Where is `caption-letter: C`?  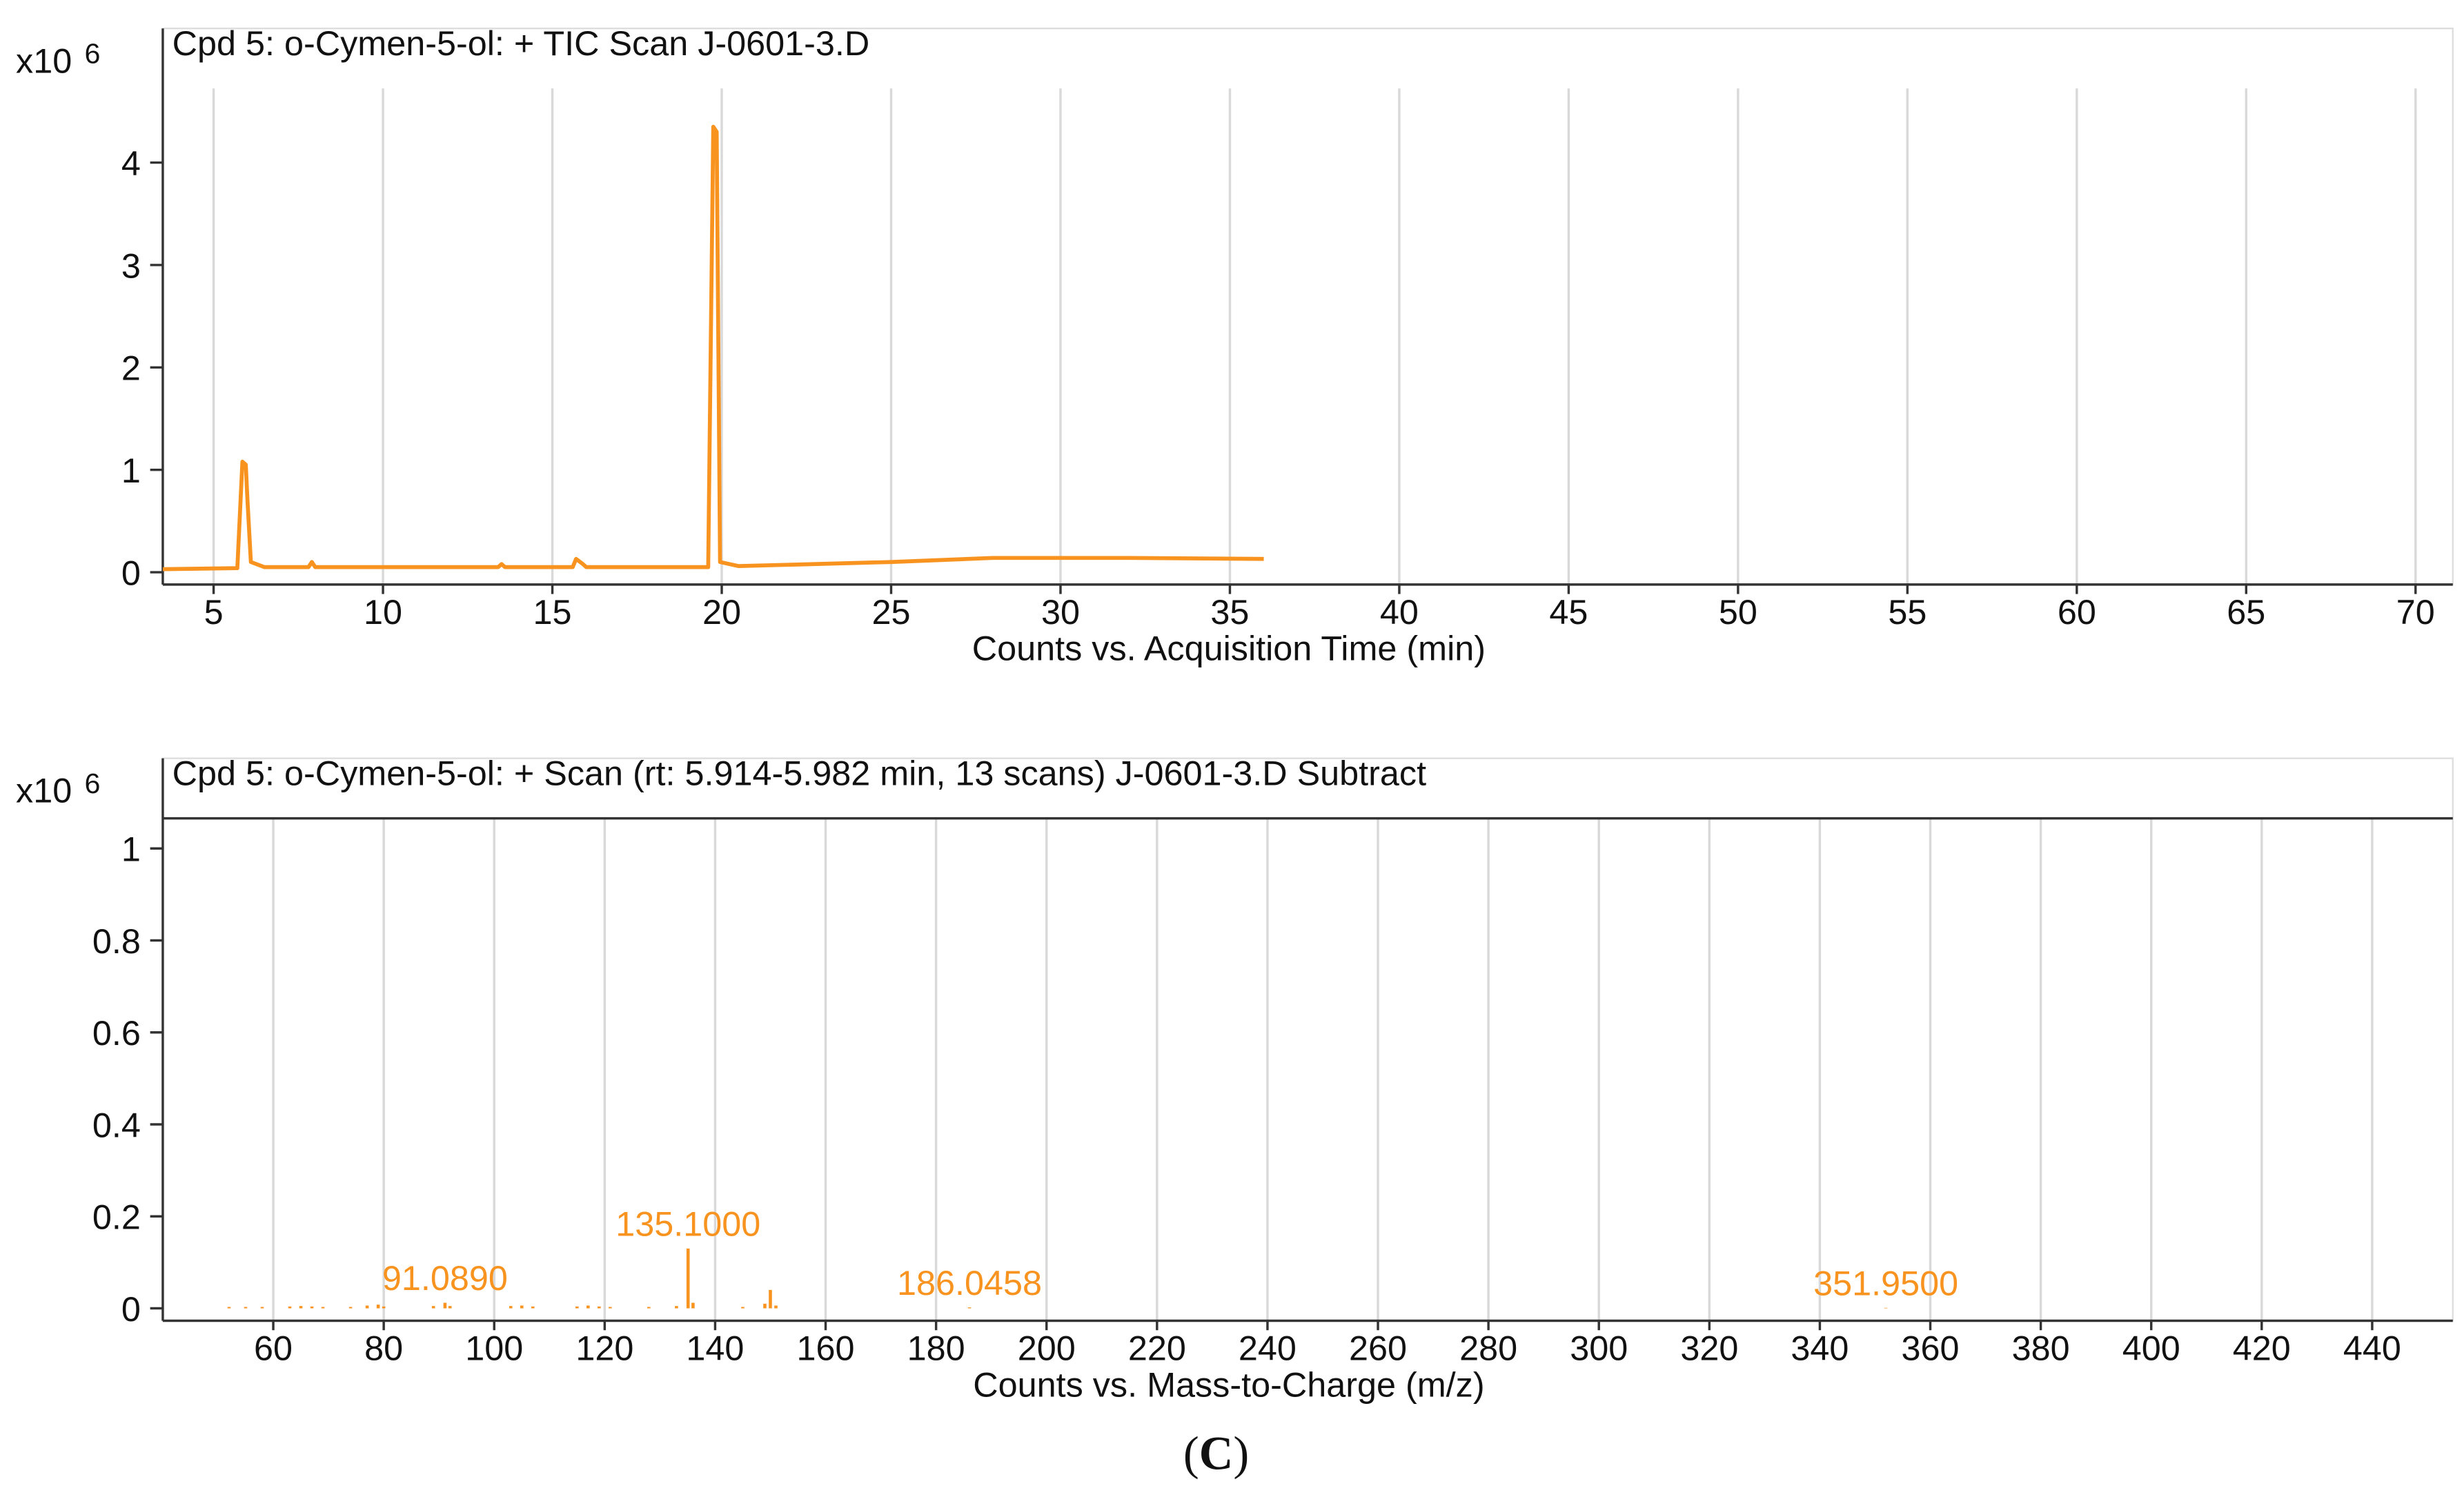
caption-letter: C is located at coordinates (1216, 1453).